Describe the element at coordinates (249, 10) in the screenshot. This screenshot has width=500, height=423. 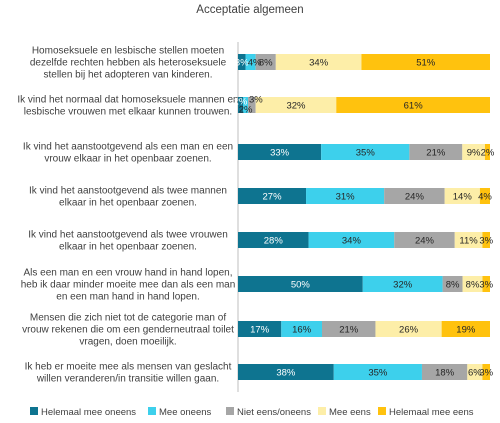
I see `chart-title: Acceptatie algemeen` at that location.